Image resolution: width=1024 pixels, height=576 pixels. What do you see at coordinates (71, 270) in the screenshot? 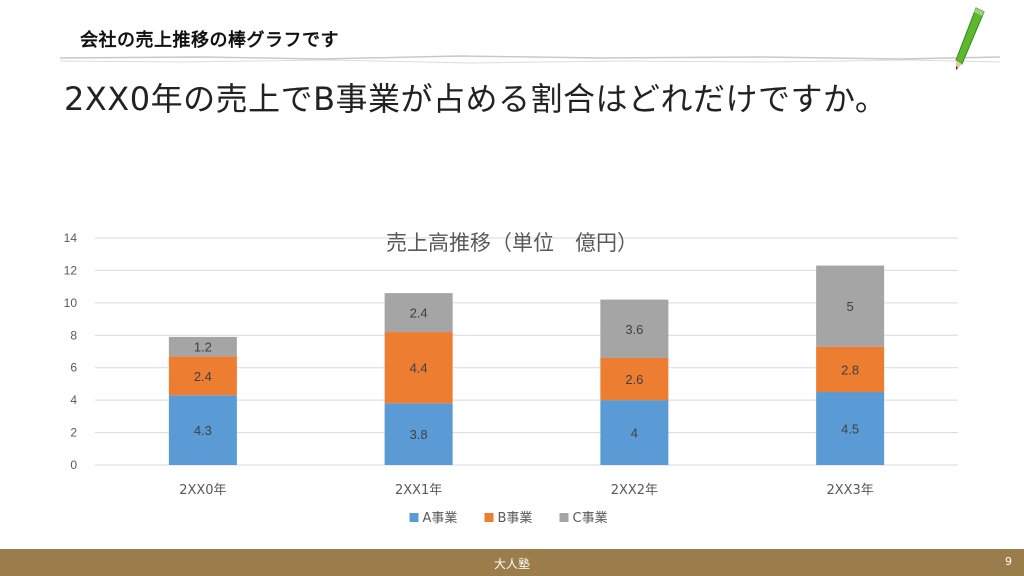
I see `y-tick-label: 12` at bounding box center [71, 270].